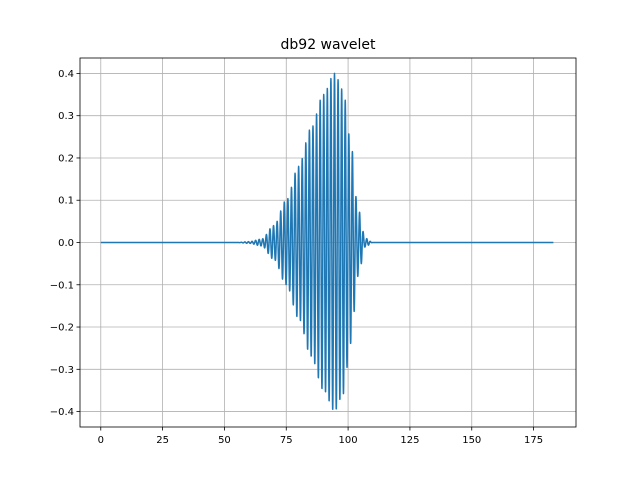  I want to click on y-tick-label: −0.4, so click(62, 412).